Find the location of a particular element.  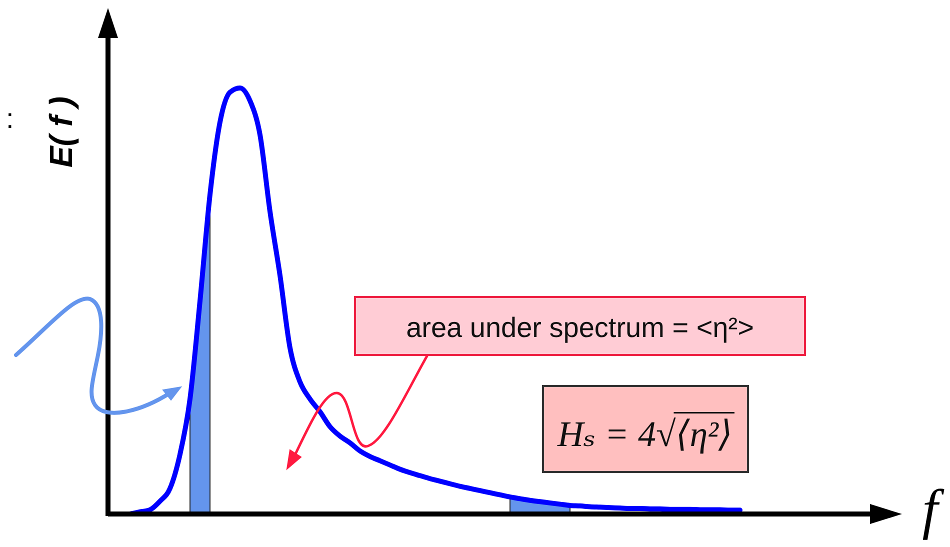

annotation: area under spectrum = <η²> is located at coordinates (580, 327).